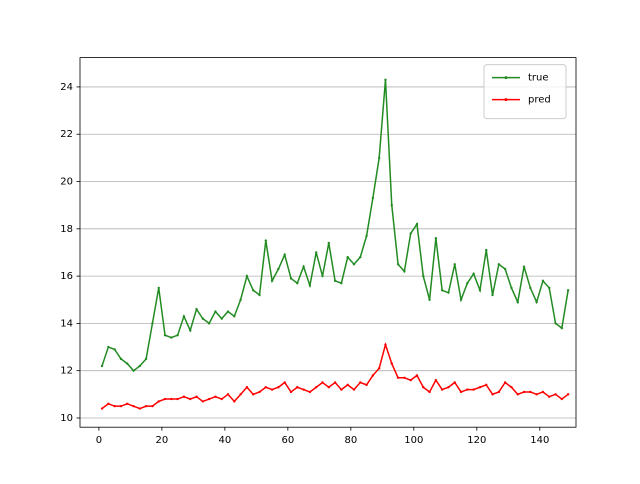 The width and height of the screenshot is (640, 484). I want to click on y-tick-label: 12, so click(66, 371).